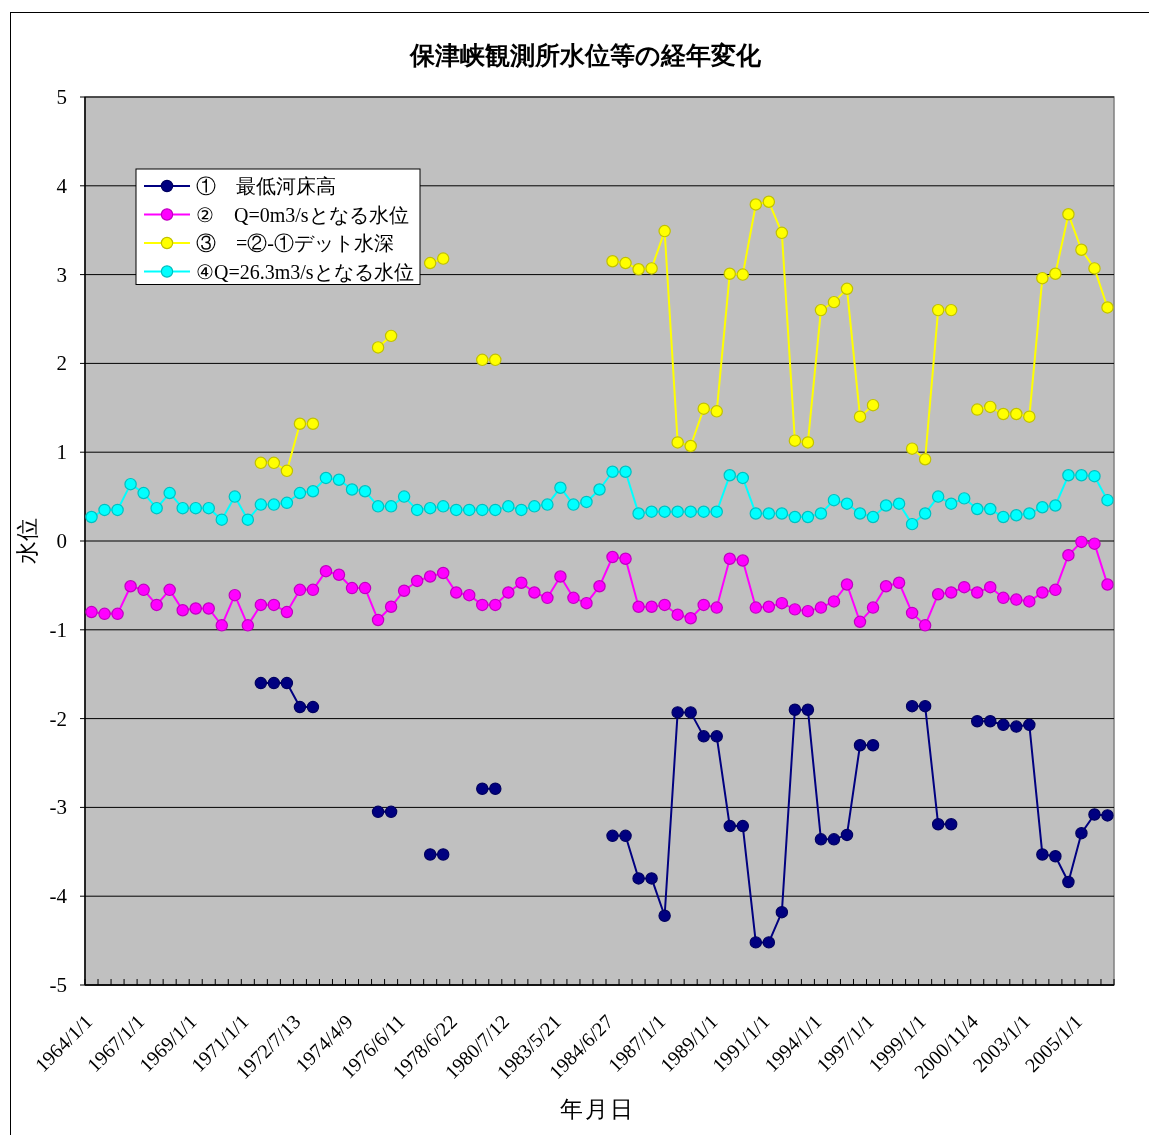  I want to click on y-tick-label: 5, so click(61, 97).